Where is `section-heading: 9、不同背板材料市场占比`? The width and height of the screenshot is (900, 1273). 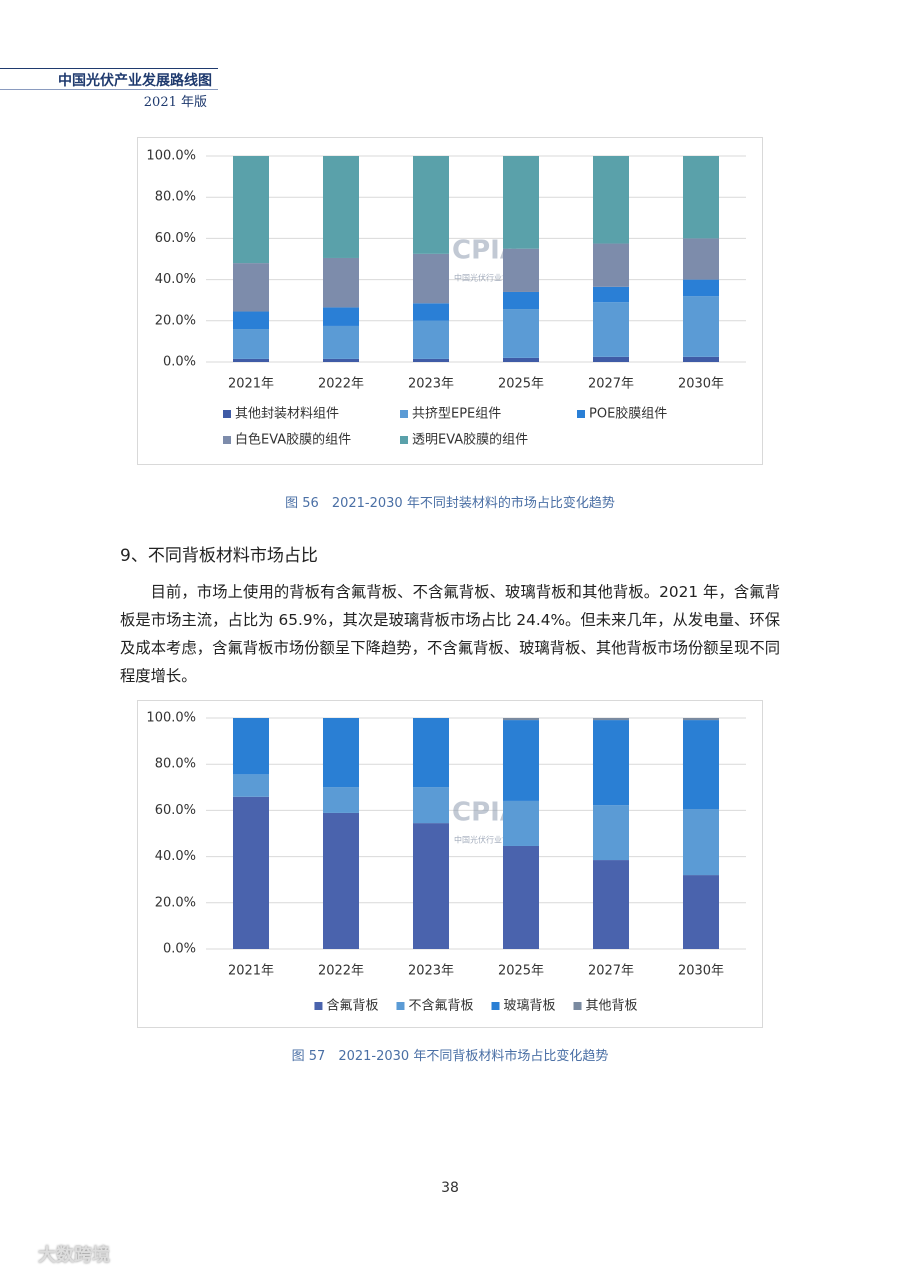
section-heading: 9、不同背板材料市场占比 is located at coordinates (219, 556).